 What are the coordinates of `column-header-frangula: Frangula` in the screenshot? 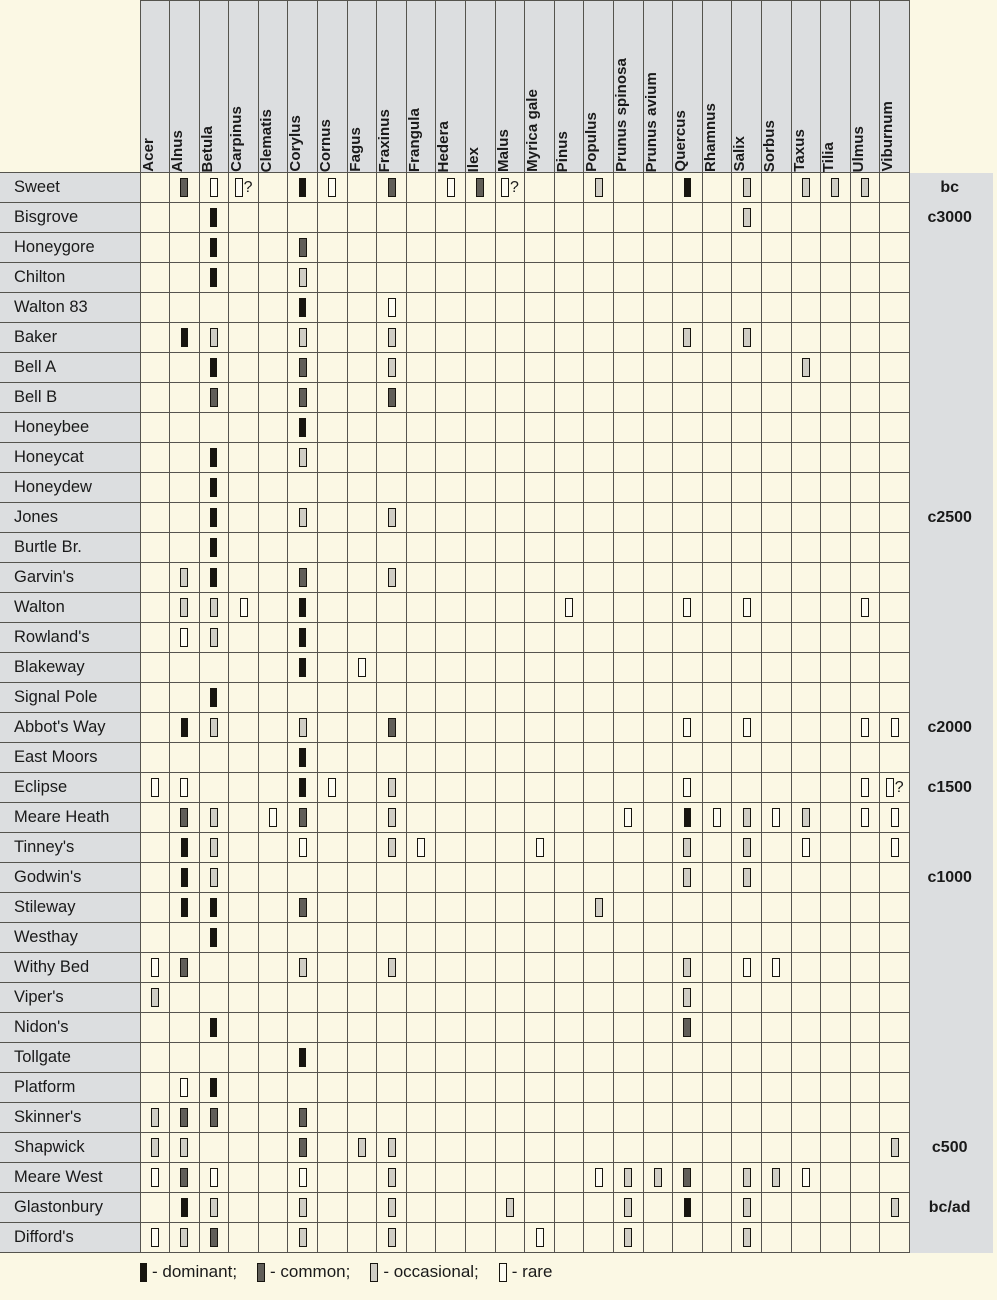 It's located at (421, 86).